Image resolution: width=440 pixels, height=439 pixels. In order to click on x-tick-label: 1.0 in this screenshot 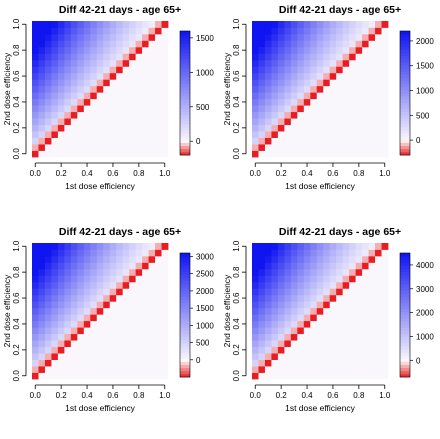, I will do `click(165, 395)`.